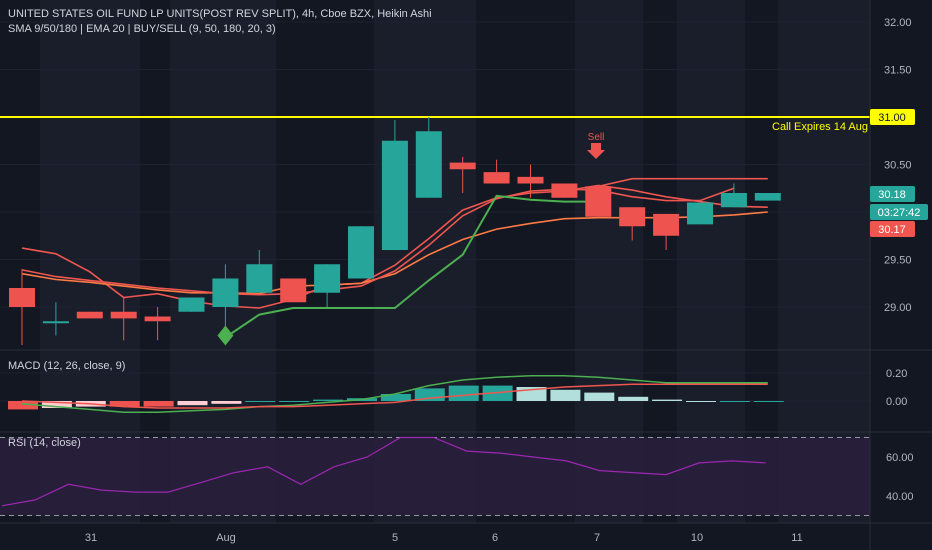  Describe the element at coordinates (44, 443) in the screenshot. I see `rsi-legend: RSI (14, close)` at that location.